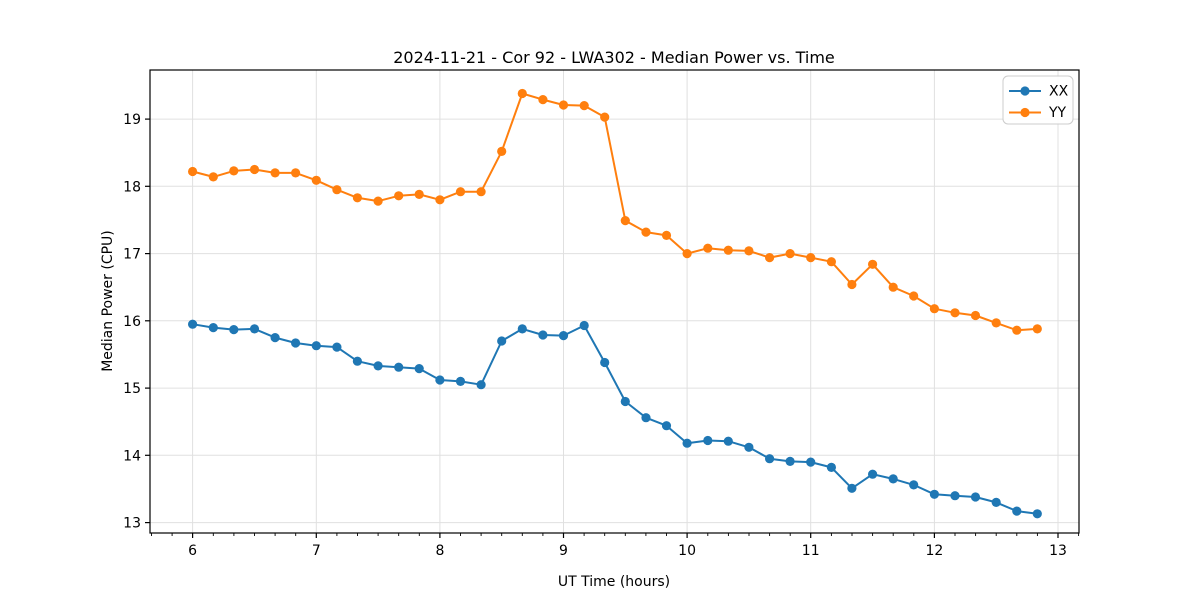 Image resolution: width=1200 pixels, height=600 pixels. What do you see at coordinates (811, 551) in the screenshot?
I see `x-tick-label: 11` at bounding box center [811, 551].